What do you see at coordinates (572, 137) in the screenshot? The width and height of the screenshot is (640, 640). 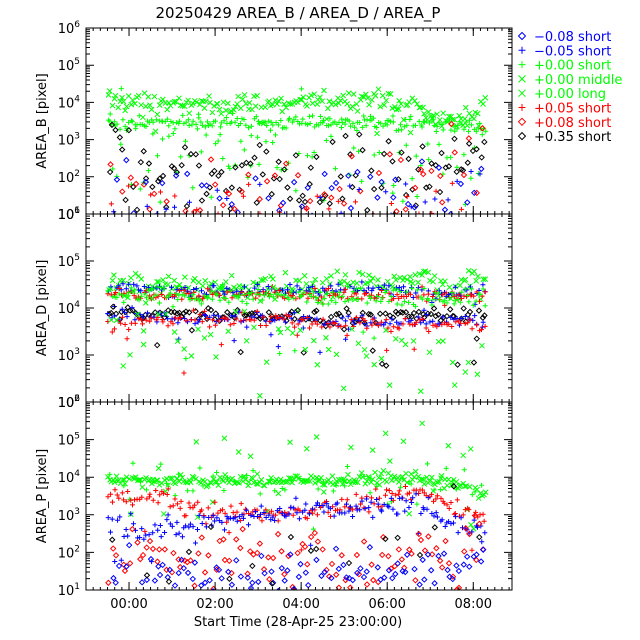 I see `legend-label: +0.35 short` at bounding box center [572, 137].